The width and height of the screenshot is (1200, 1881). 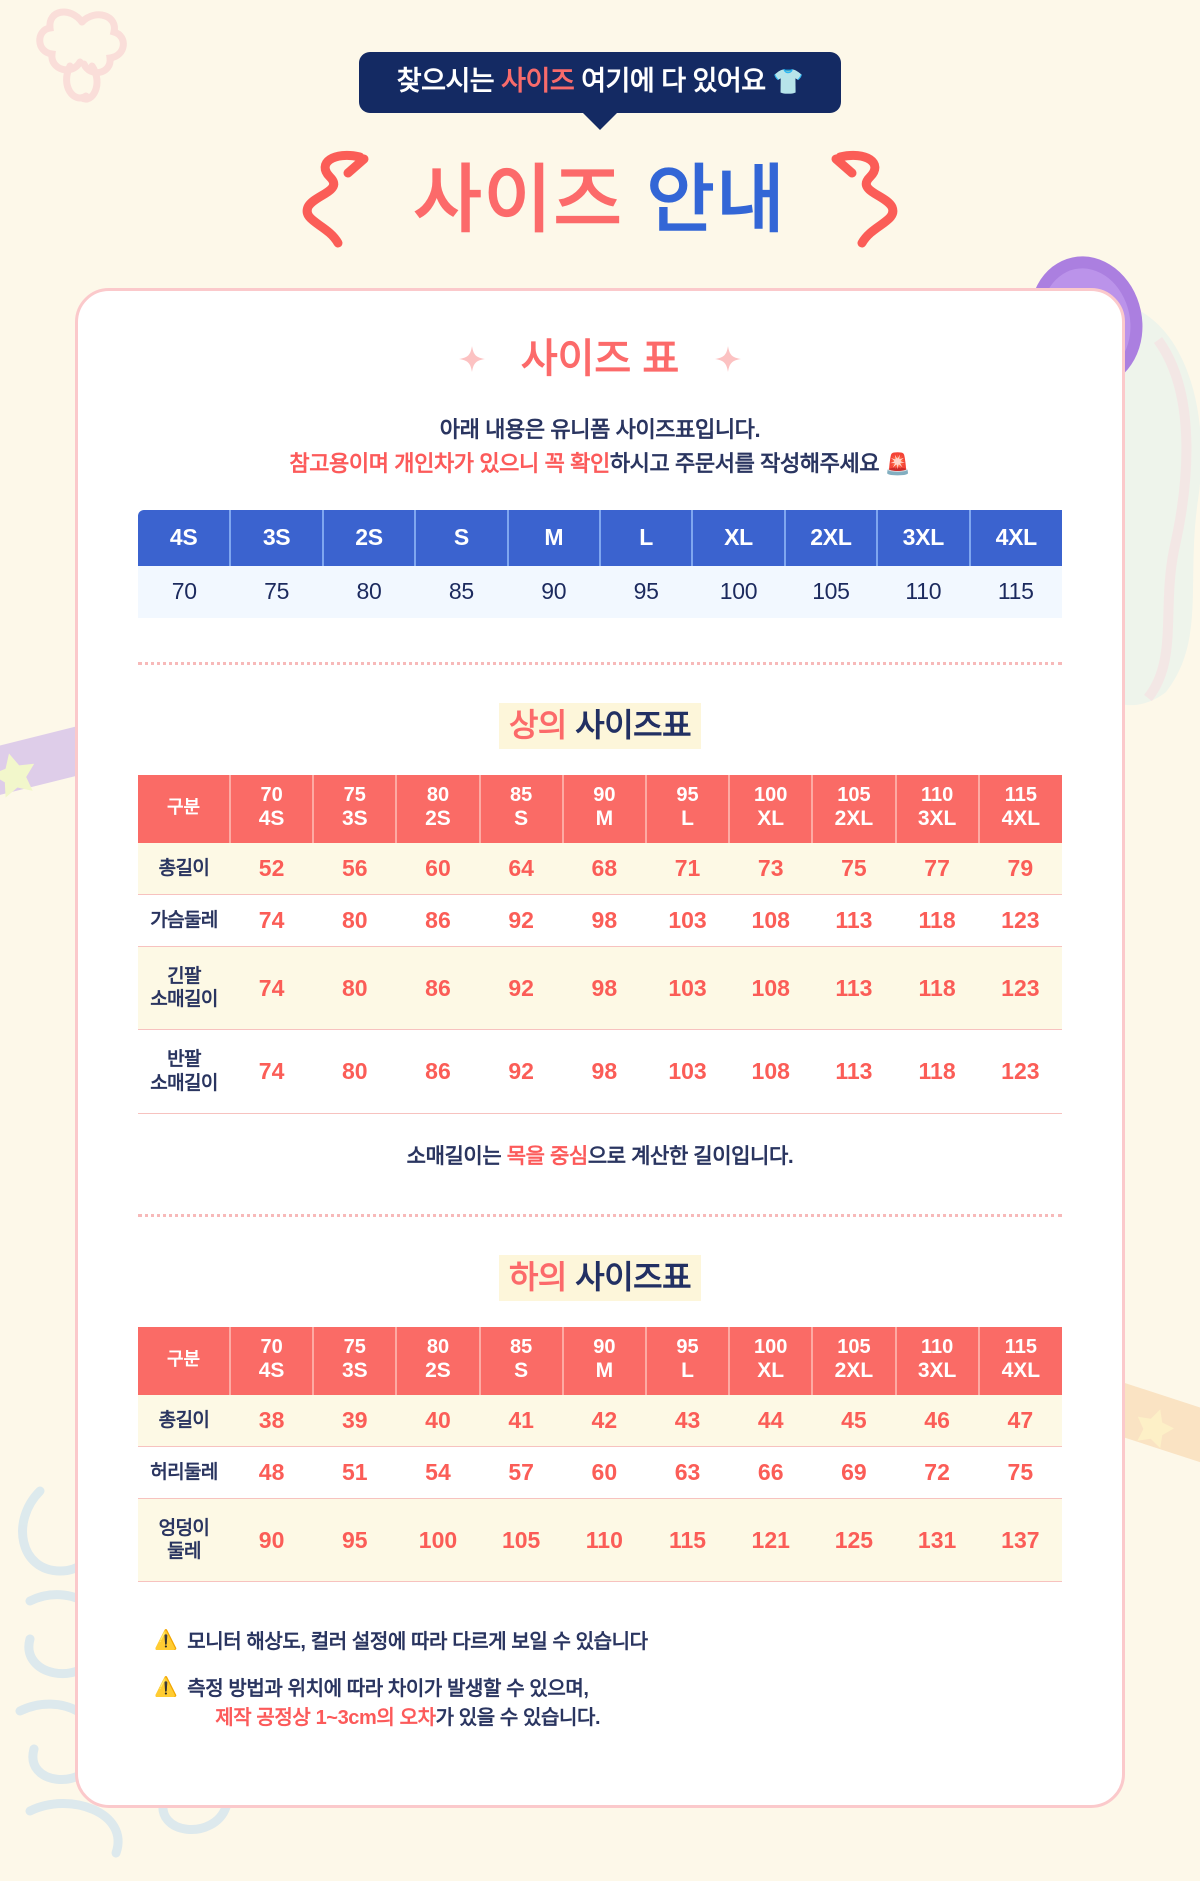 What do you see at coordinates (184, 976) in the screenshot?
I see `row-label-line1: 긴팔` at bounding box center [184, 976].